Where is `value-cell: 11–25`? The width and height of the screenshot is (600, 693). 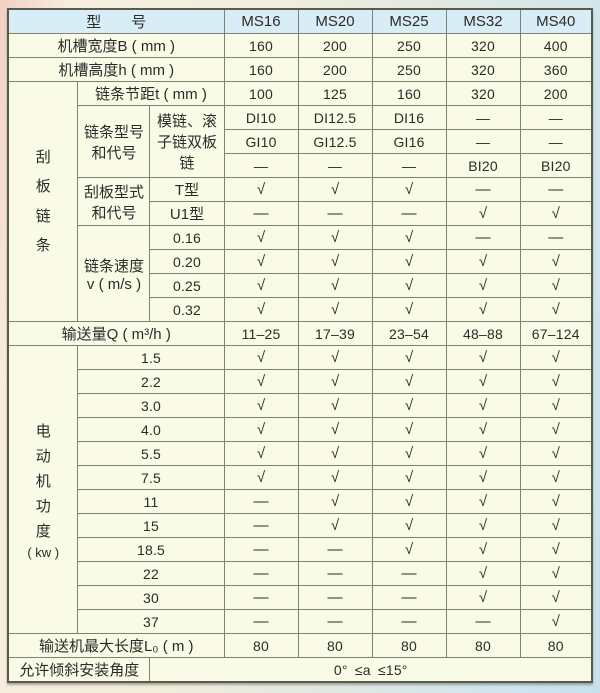
value-cell: 11–25 is located at coordinates (261, 333).